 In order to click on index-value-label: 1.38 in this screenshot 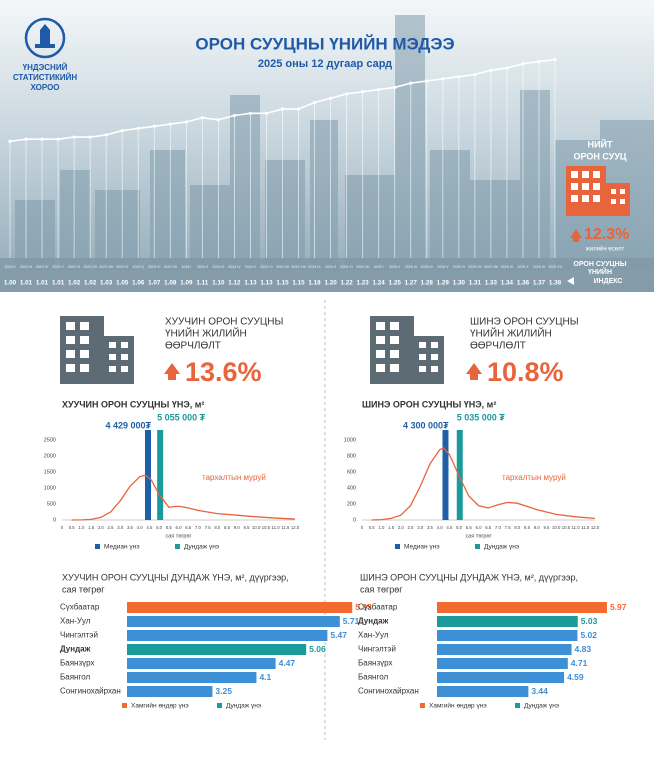, I will do `click(555, 283)`.